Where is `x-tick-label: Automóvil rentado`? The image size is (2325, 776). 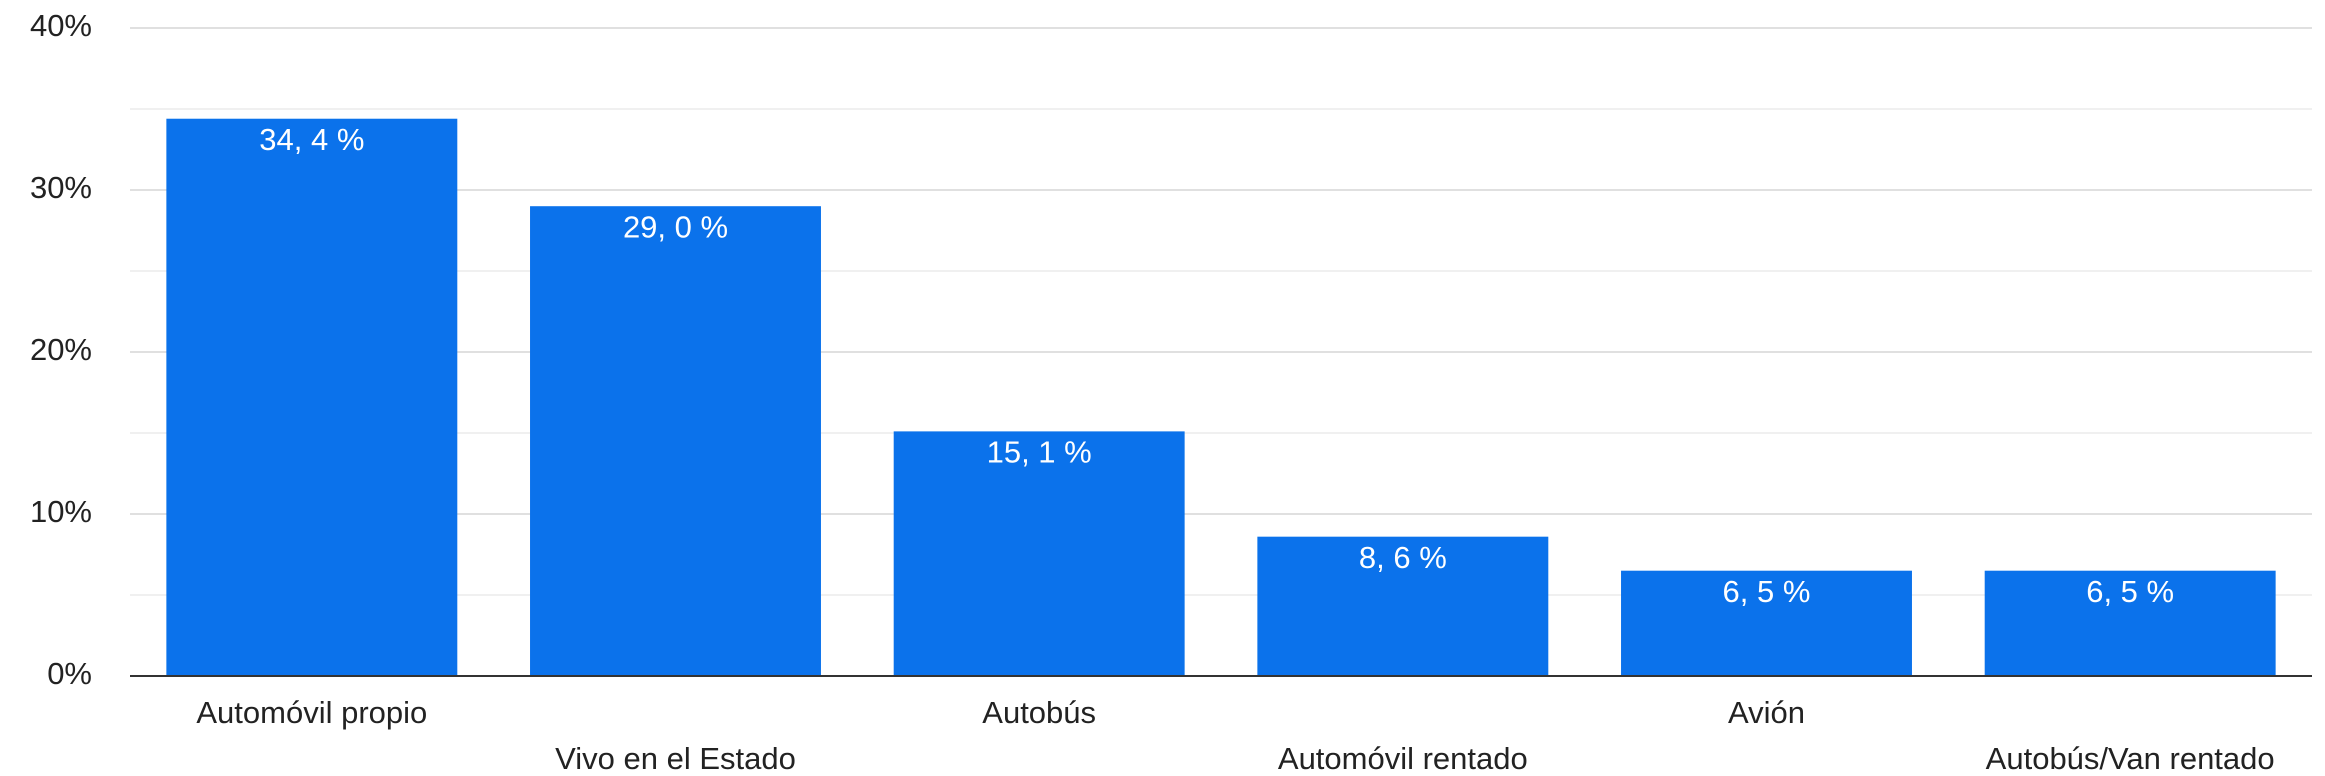 x-tick-label: Automóvil rentado is located at coordinates (1403, 758).